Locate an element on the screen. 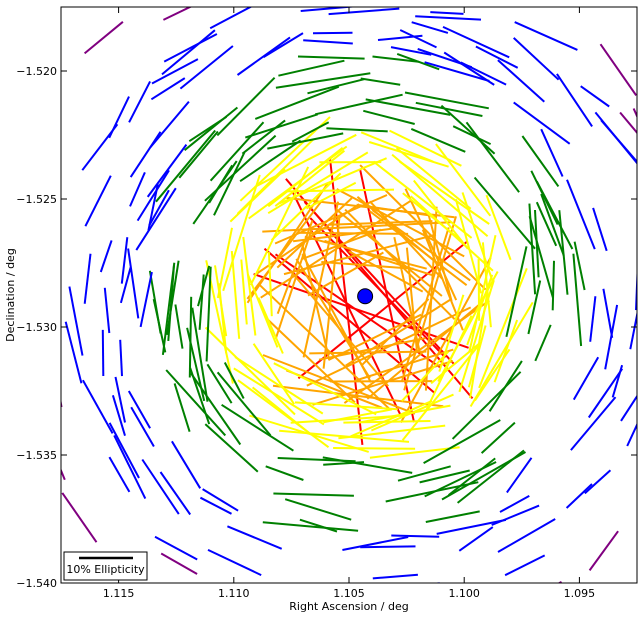 The width and height of the screenshot is (644, 619). x-axis-label: Right Ascension / deg is located at coordinates (348, 606).